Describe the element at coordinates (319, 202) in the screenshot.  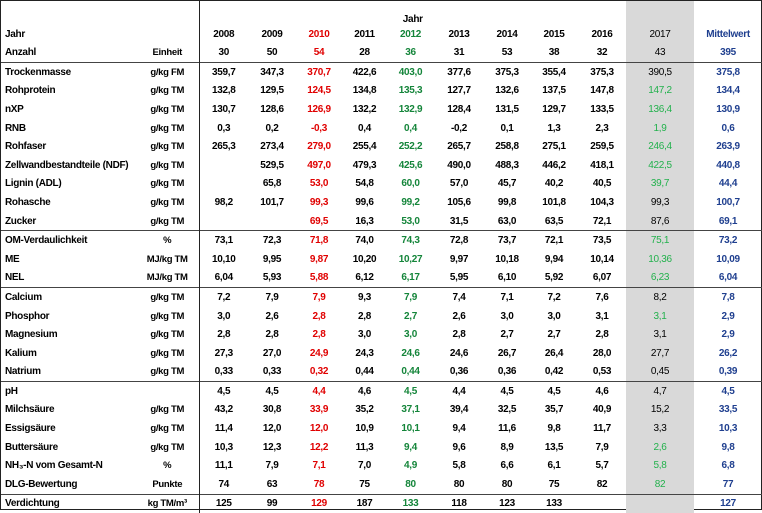
I see `table-cell: 99,3` at that location.